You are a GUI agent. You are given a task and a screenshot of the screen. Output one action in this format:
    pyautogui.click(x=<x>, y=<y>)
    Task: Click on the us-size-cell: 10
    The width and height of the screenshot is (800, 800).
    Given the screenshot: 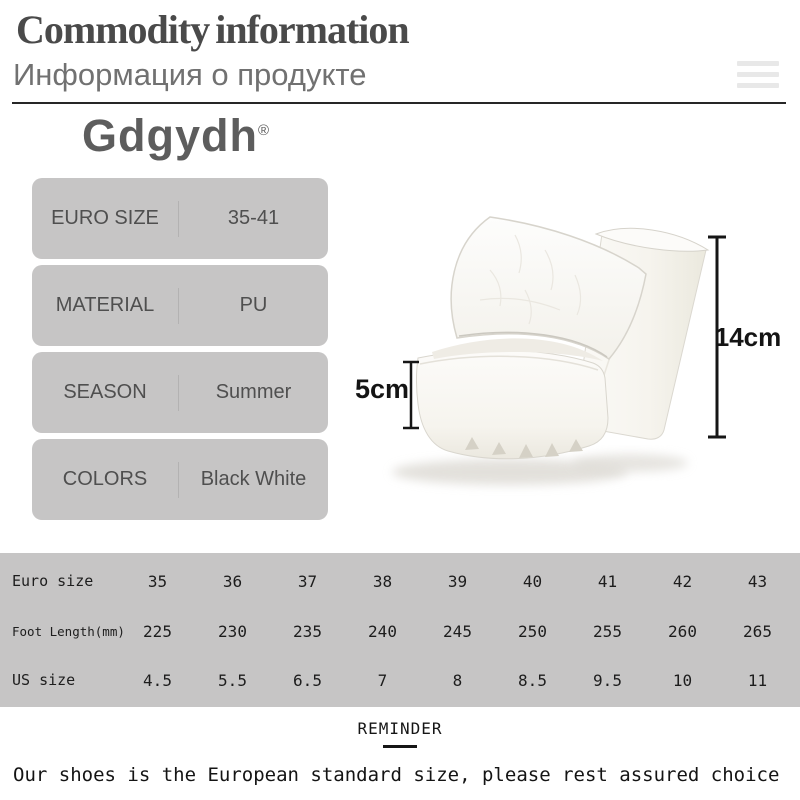 What is the action you would take?
    pyautogui.click(x=682, y=680)
    